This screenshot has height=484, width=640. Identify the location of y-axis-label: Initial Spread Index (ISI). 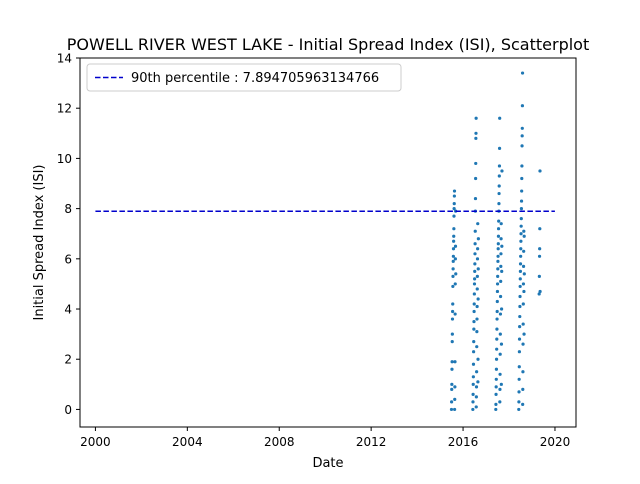
(39, 243).